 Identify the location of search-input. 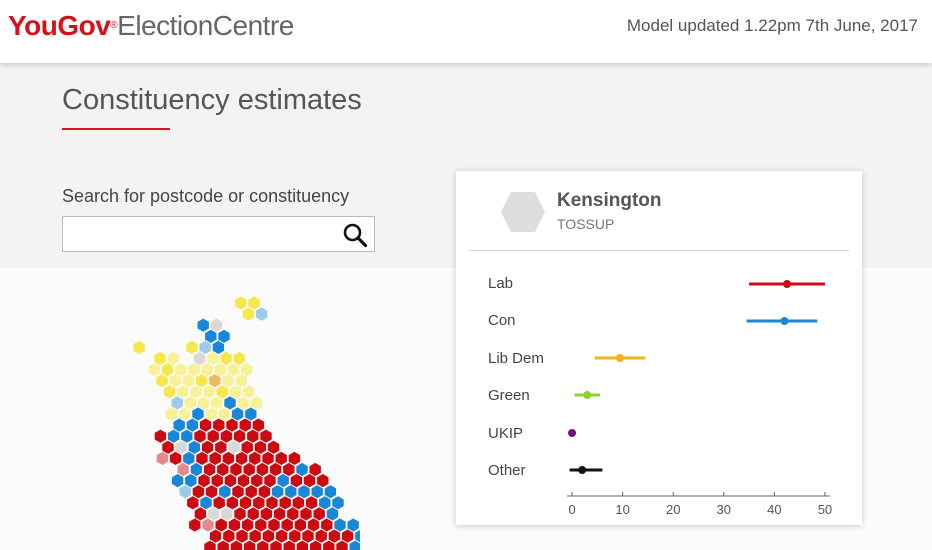
(198, 234).